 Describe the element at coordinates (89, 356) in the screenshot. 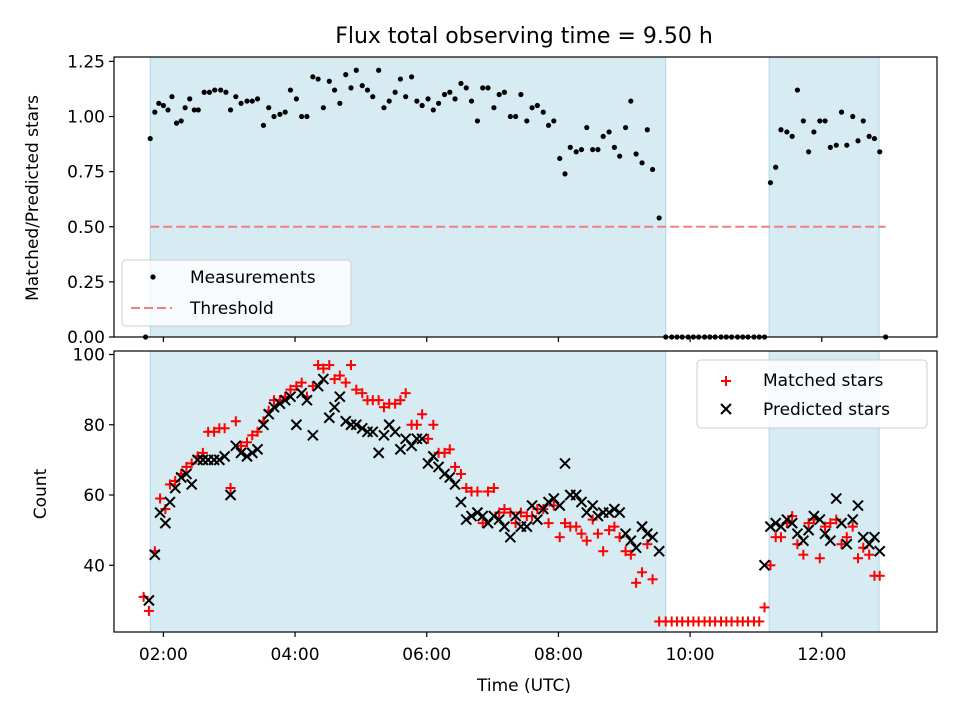

I see `y-tick-label: 100` at that location.